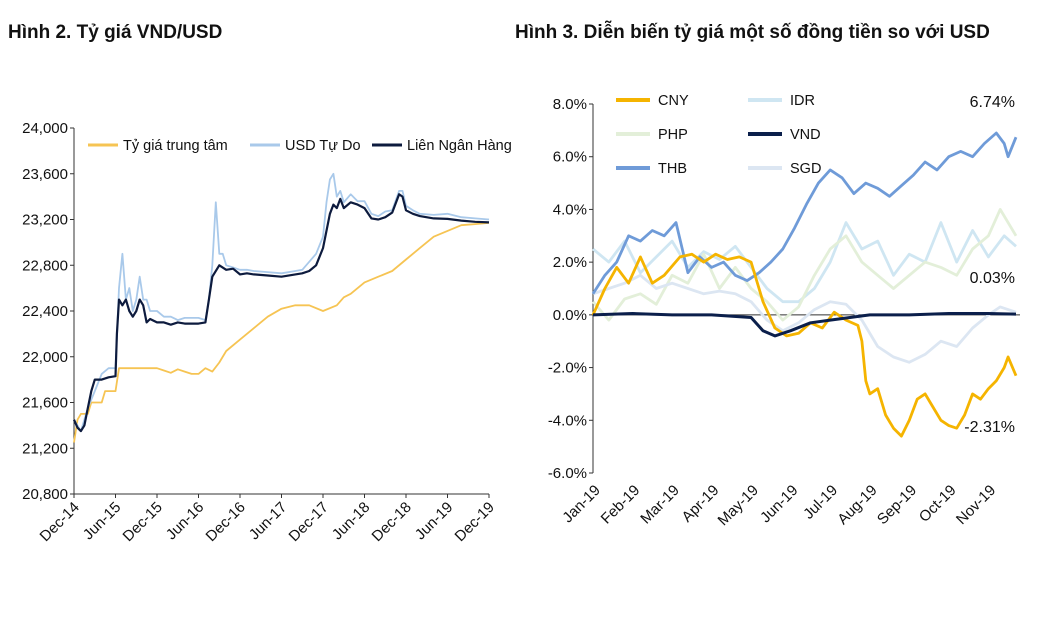 The image size is (1050, 630). What do you see at coordinates (102, 521) in the screenshot?
I see `left-x-tick-label: Jun-15` at bounding box center [102, 521].